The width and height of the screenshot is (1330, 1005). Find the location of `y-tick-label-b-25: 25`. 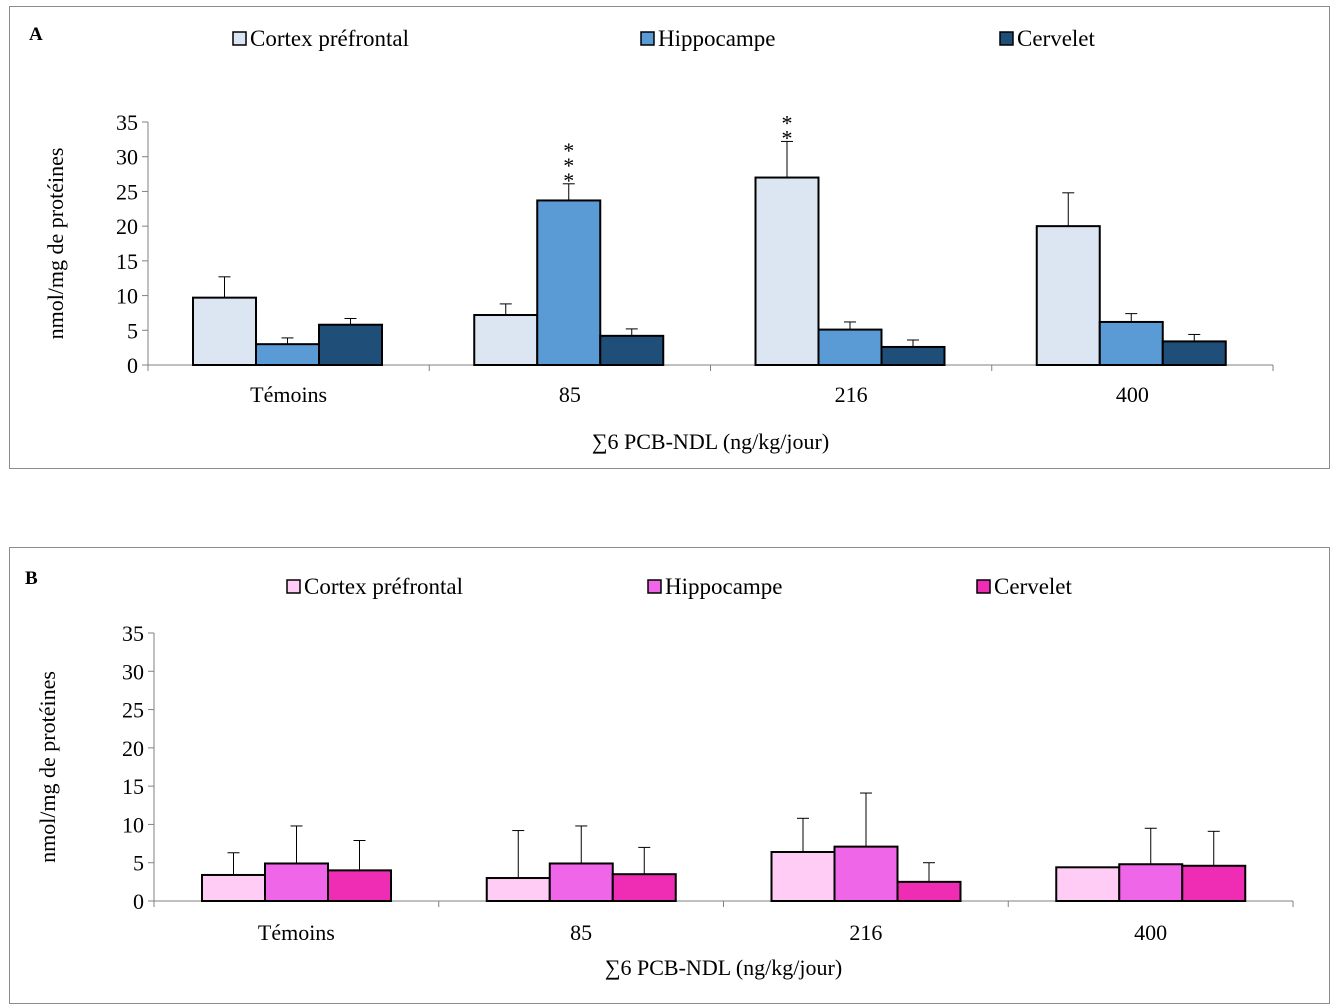

y-tick-label-b-25: 25 is located at coordinates (133, 710).